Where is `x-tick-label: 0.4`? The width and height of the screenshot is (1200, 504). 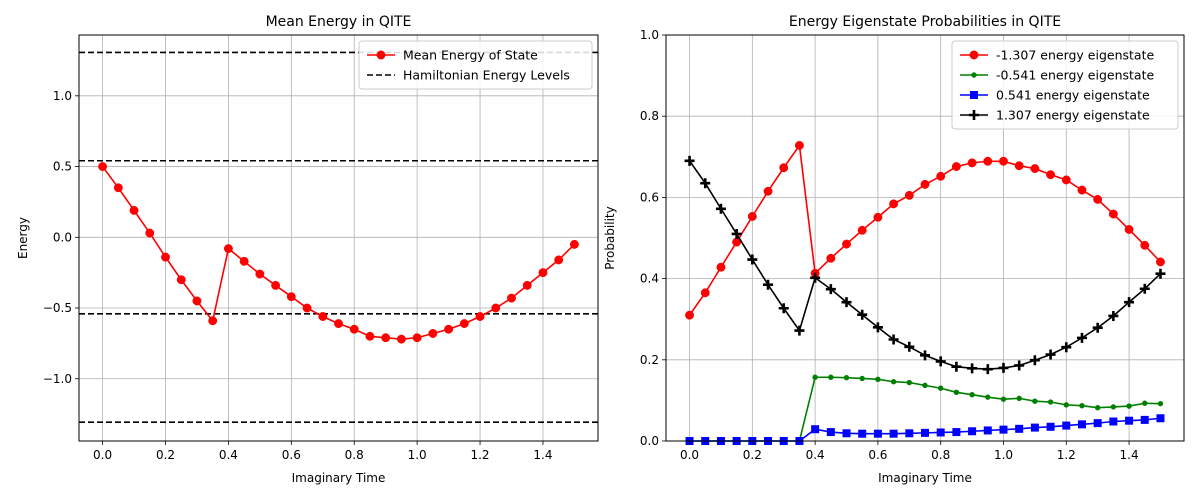
x-tick-label: 0.4 is located at coordinates (228, 455).